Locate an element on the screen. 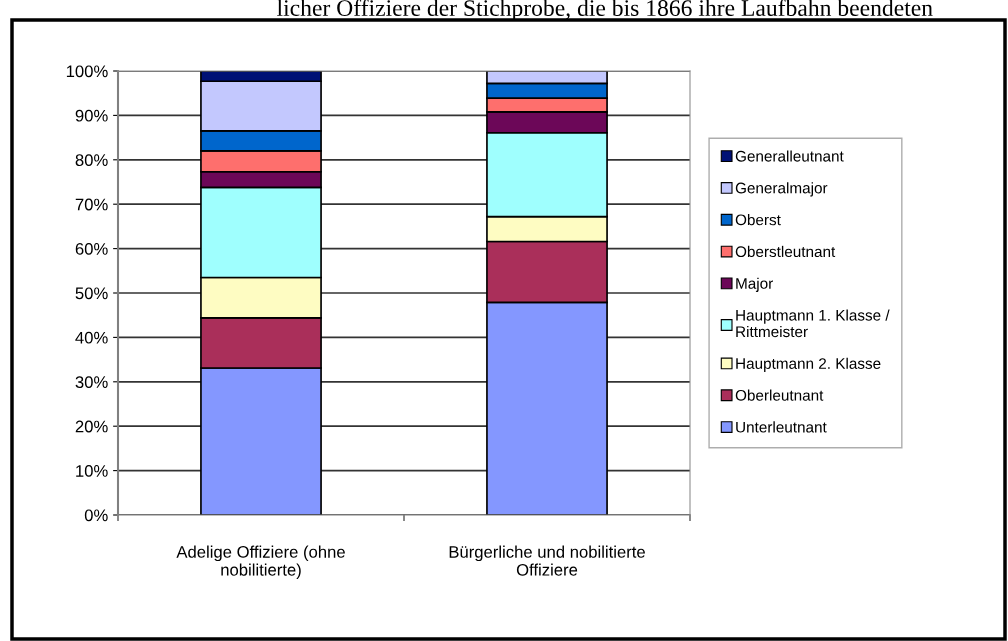  y-tick-label: 80% is located at coordinates (91, 160).